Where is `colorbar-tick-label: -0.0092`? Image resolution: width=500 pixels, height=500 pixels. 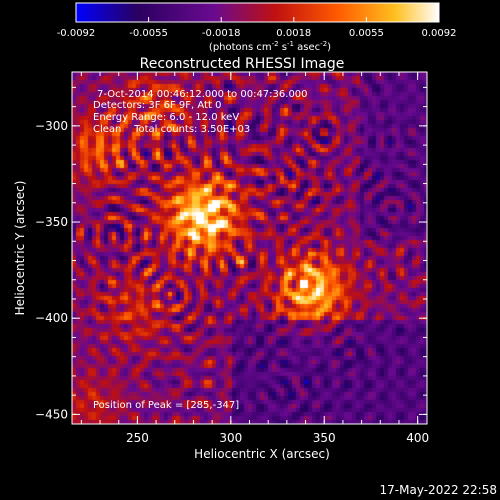 colorbar-tick-label: -0.0092 is located at coordinates (76, 33).